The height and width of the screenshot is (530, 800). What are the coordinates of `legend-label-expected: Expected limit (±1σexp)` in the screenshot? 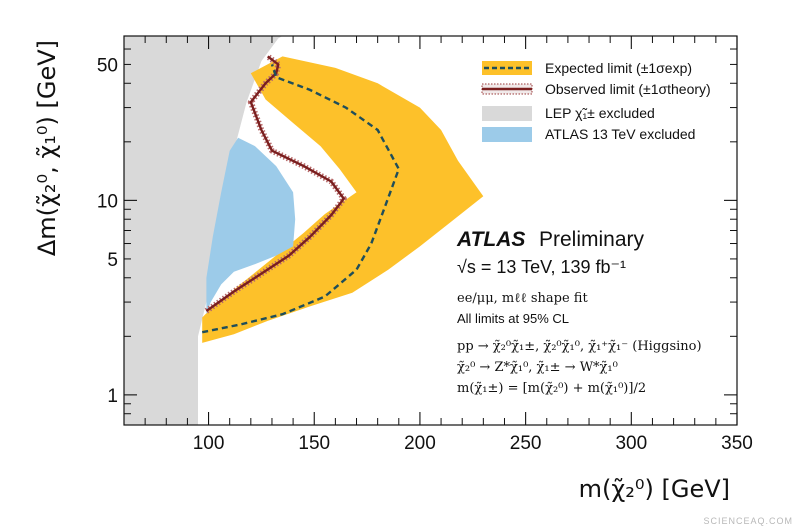 It's located at (618, 68).